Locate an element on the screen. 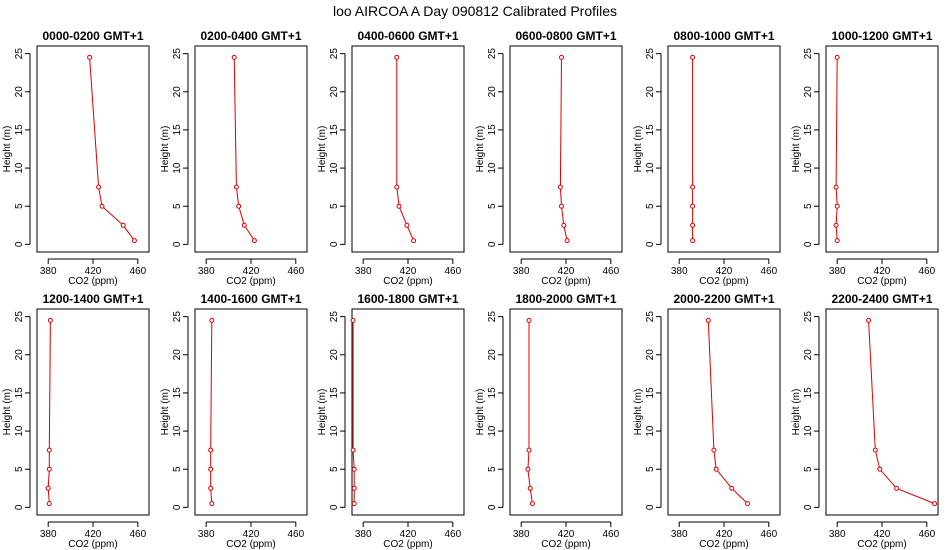 Image resolution: width=950 pixels, height=550 pixels. panel-title: 0000-0200 GMT+1 is located at coordinates (92, 36).